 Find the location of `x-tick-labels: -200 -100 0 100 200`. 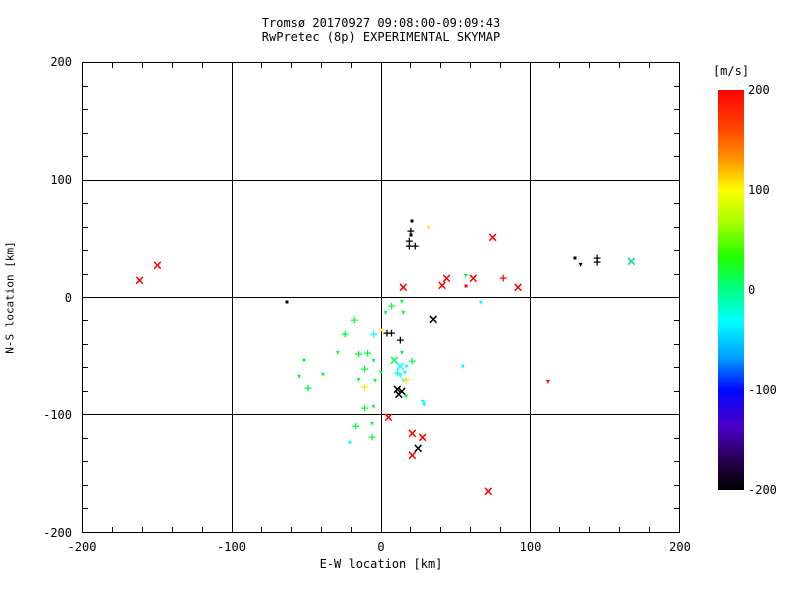

x-tick-labels: -200 -100 0 100 200 is located at coordinates (379, 547).